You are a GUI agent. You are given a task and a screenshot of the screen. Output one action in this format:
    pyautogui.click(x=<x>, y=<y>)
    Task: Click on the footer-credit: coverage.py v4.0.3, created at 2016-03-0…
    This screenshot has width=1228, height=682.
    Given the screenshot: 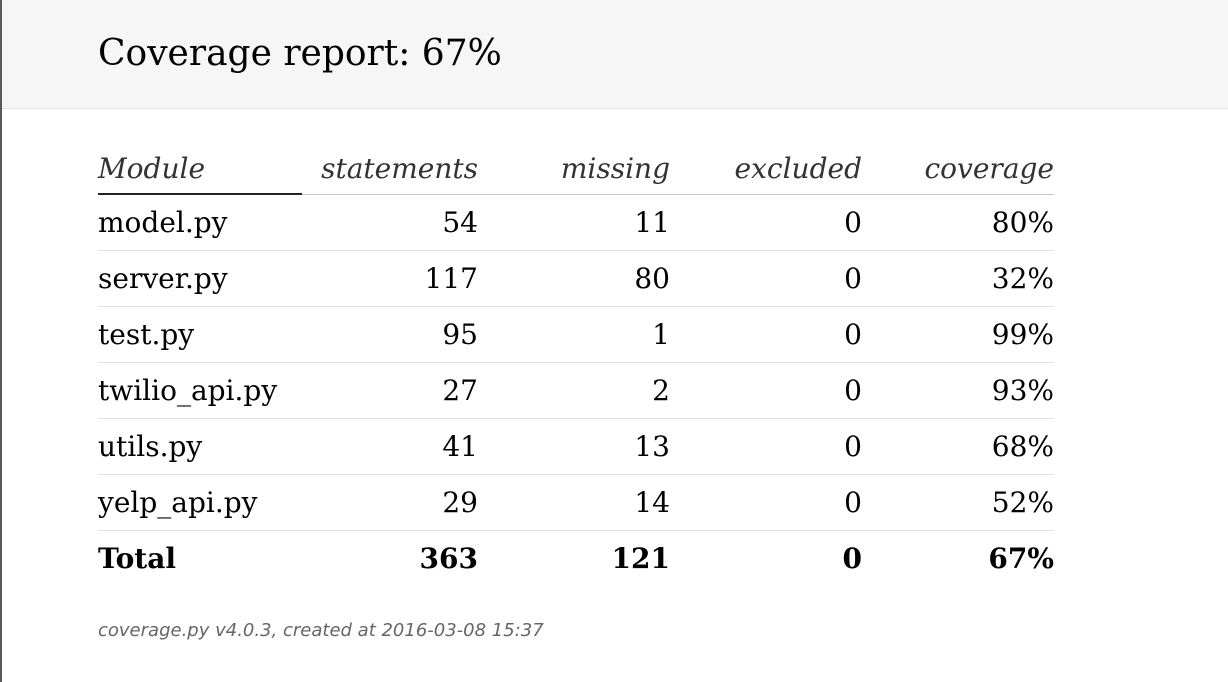 What is the action you would take?
    pyautogui.click(x=321, y=630)
    